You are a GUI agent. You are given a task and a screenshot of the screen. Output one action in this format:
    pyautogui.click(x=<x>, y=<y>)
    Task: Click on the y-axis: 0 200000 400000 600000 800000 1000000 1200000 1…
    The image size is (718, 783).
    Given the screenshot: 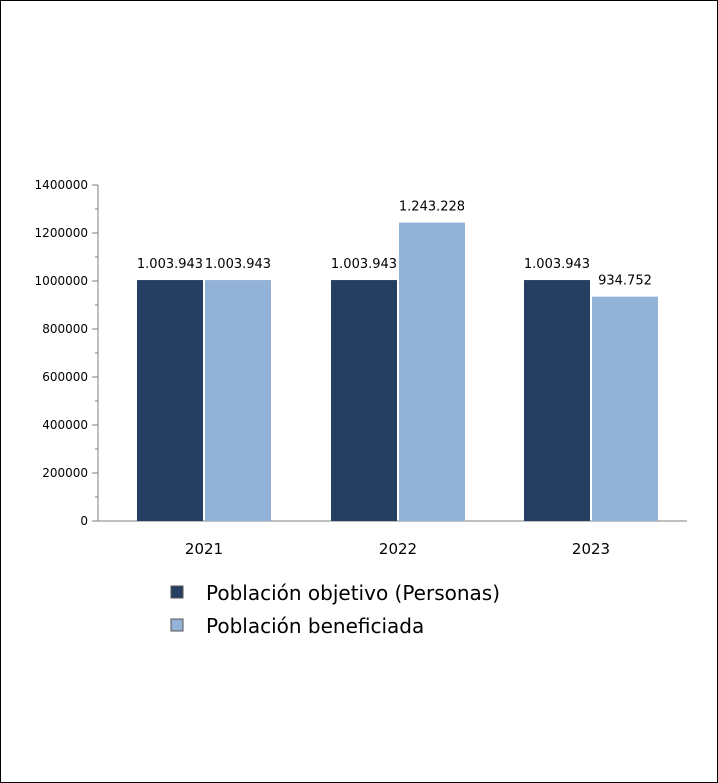 What is the action you would take?
    pyautogui.click(x=67, y=353)
    